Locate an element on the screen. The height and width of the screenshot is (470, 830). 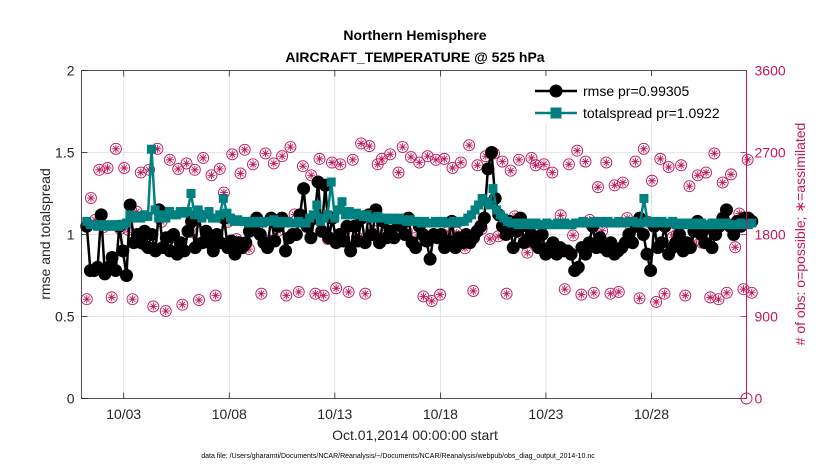
chart-title-line2: AIRCRAFT_TEMPERATURE @ 525 hPa is located at coordinates (414, 57).